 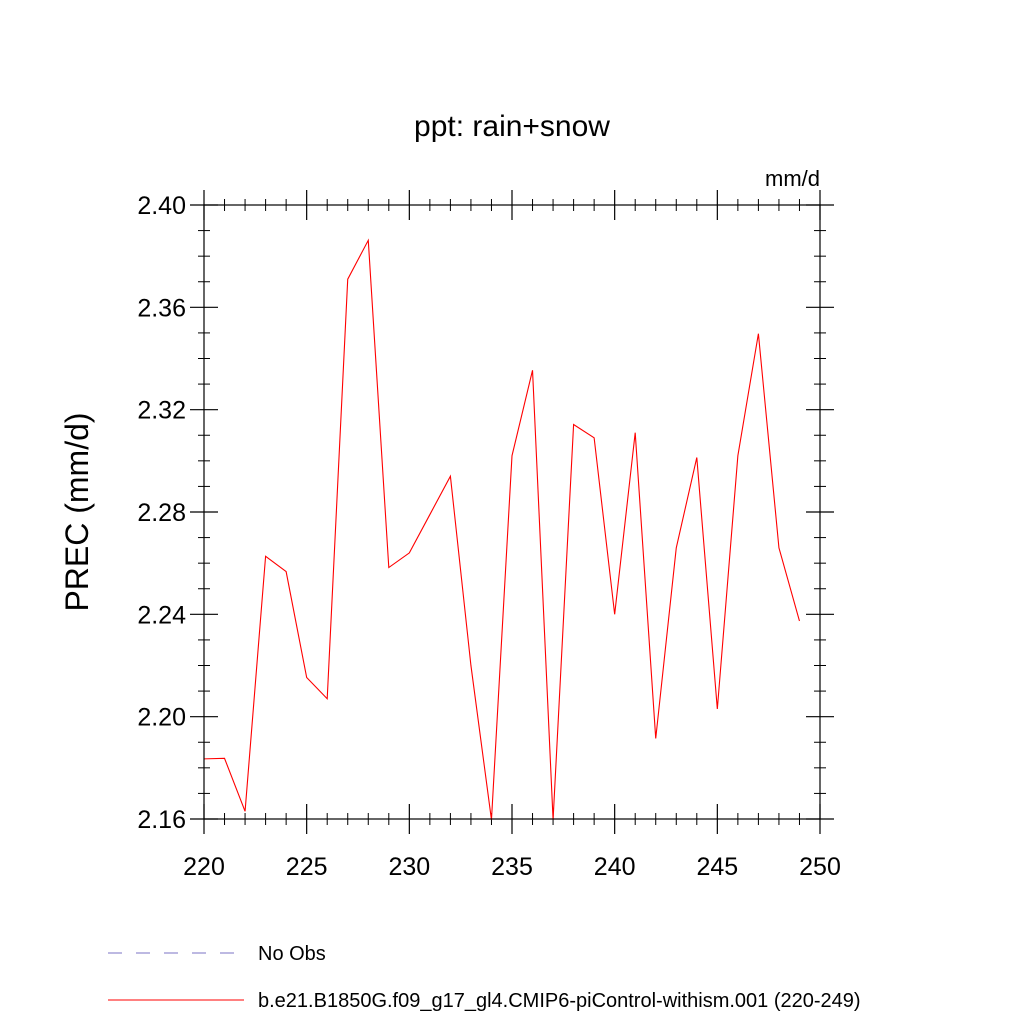 What do you see at coordinates (161, 718) in the screenshot?
I see `y-tick-label: 2.20` at bounding box center [161, 718].